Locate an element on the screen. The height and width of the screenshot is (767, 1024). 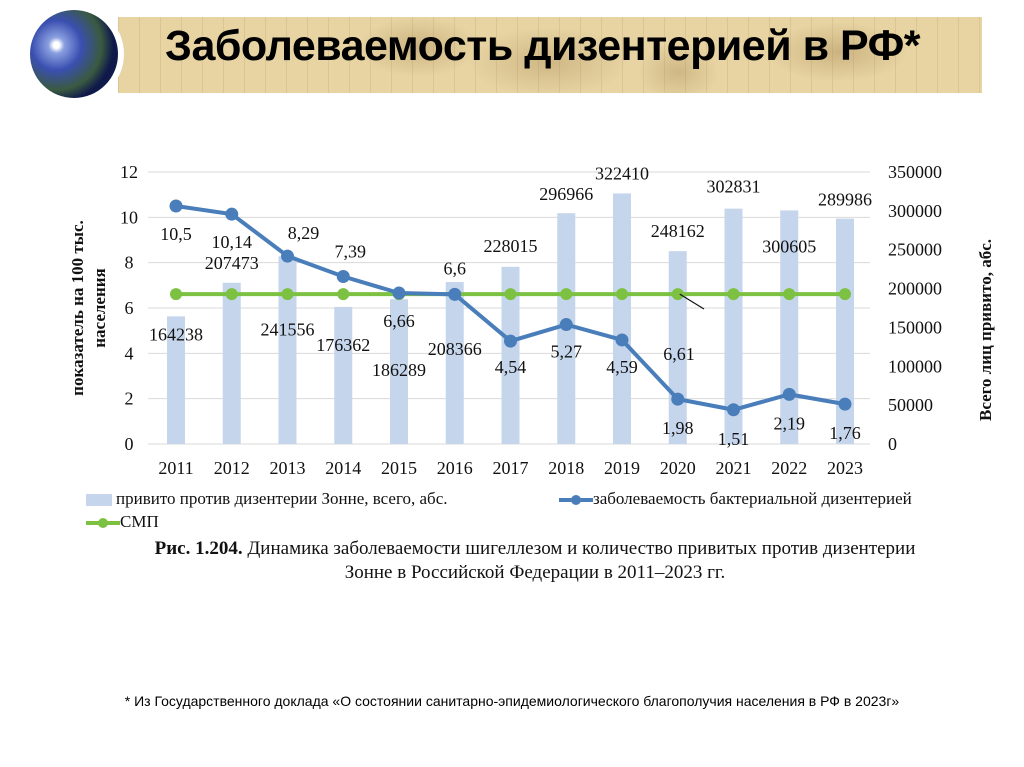
incidence-data-label: 4,54 is located at coordinates (511, 367).